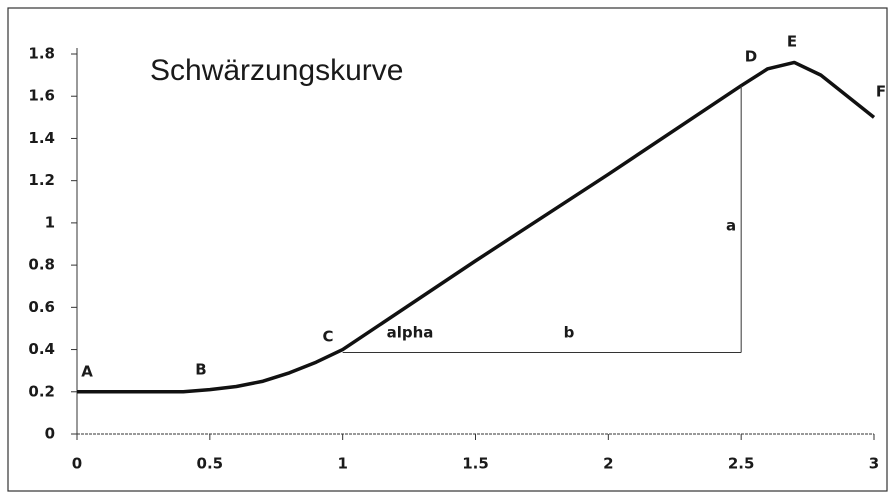 This screenshot has height=499, width=895. What do you see at coordinates (41, 96) in the screenshot?
I see `y-tick-label: 1.6` at bounding box center [41, 96].